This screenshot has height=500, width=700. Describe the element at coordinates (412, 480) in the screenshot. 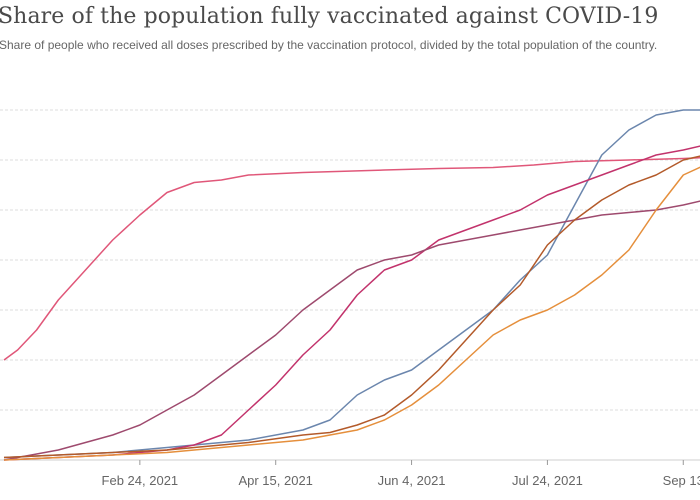

I see `x-tick-label: Jun 4, 2021` at that location.